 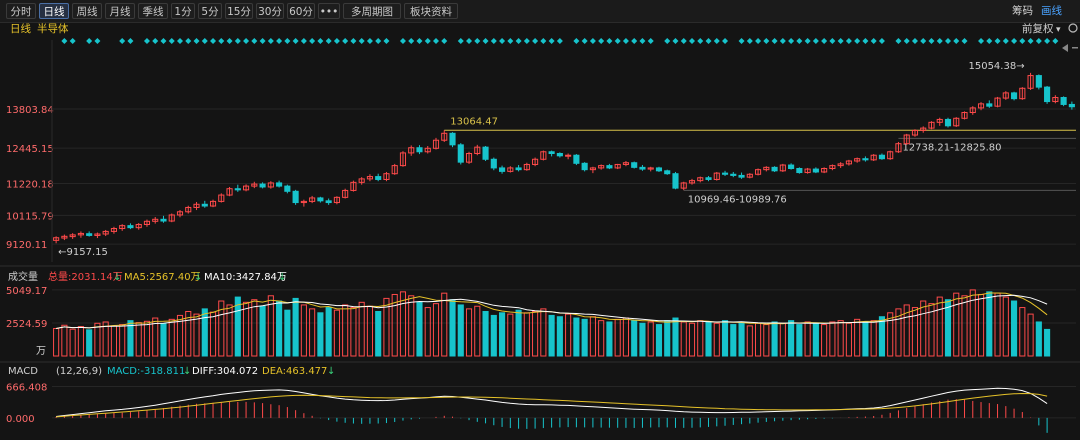 I want to click on draw-line-button: 画线, so click(x=1051, y=11).